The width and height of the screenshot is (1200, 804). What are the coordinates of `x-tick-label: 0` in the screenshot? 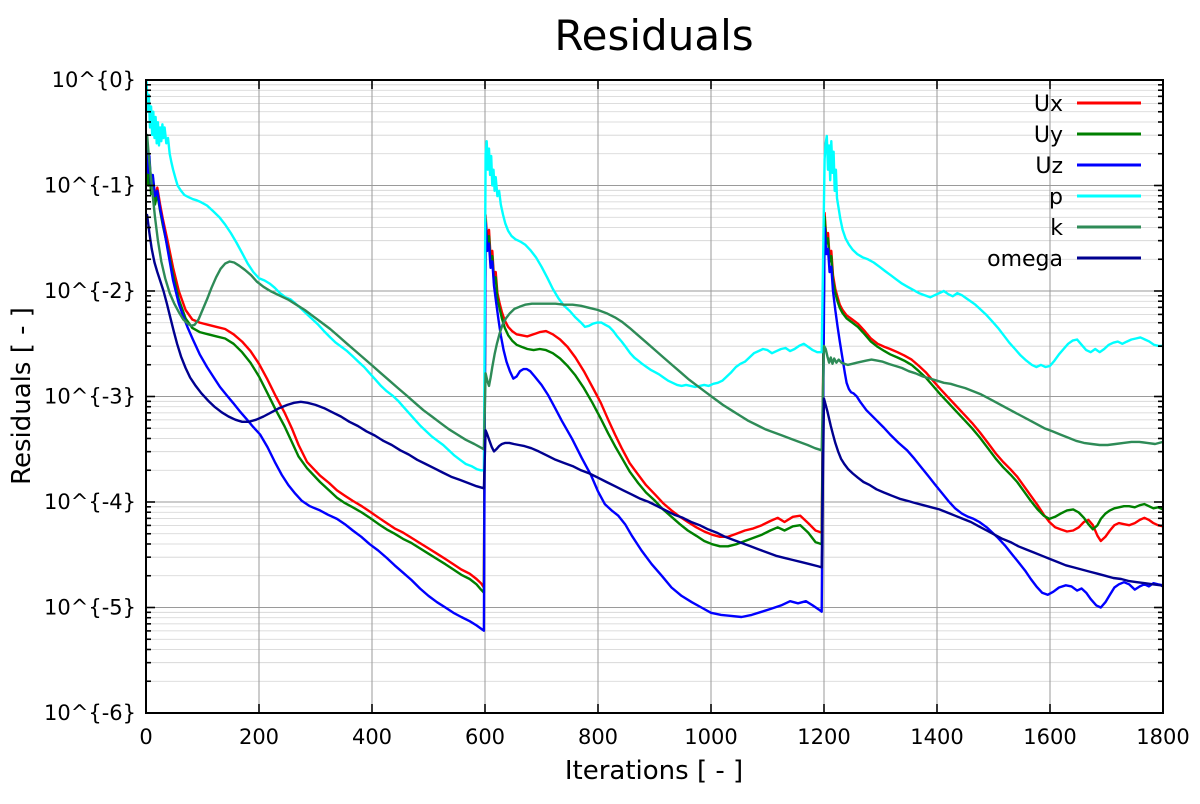 It's located at (145, 737).